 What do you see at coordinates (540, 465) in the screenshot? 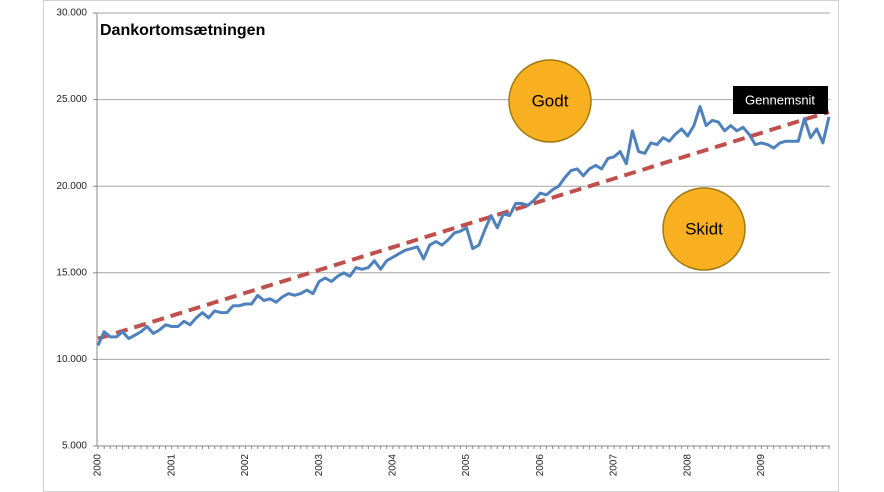
I see `x-tick-label: 2006` at bounding box center [540, 465].